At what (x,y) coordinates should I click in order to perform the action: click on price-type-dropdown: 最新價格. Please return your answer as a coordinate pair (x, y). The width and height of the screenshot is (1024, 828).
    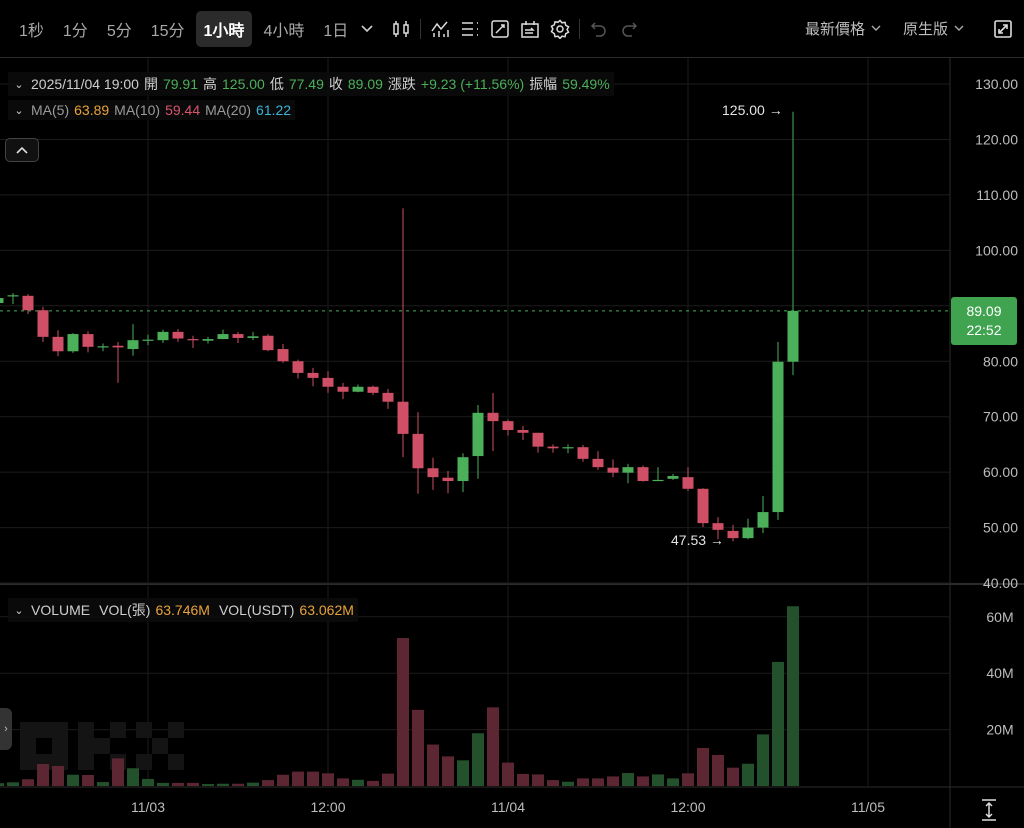
    Looking at the image, I should click on (843, 28).